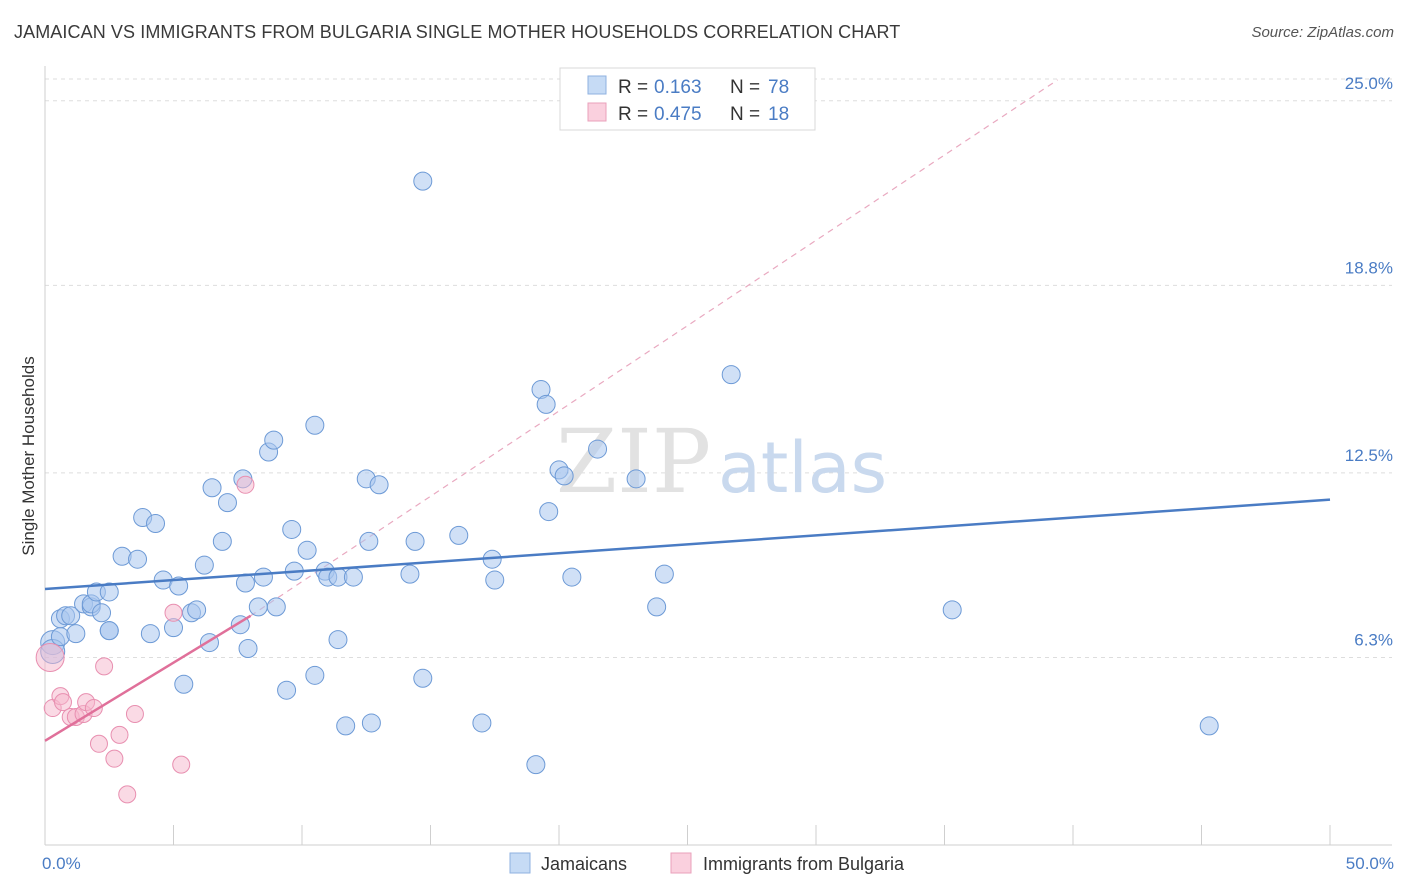  What do you see at coordinates (1369, 455) in the screenshot?
I see `y-tick-label-1: 12.5%` at bounding box center [1369, 455].